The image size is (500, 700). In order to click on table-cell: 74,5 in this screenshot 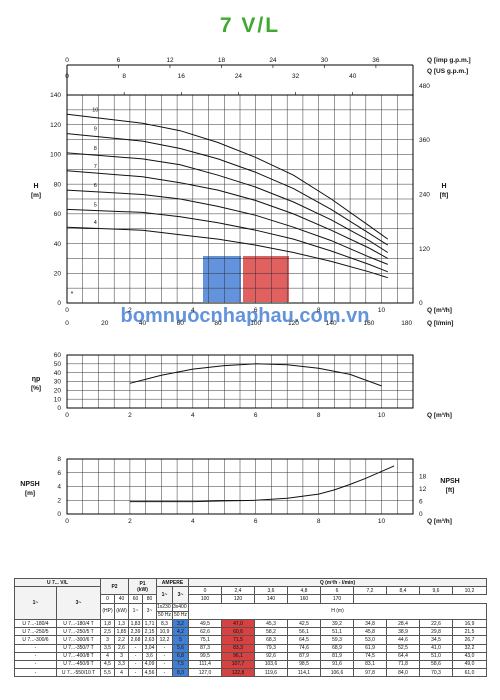, I will do `click(370, 656)`.